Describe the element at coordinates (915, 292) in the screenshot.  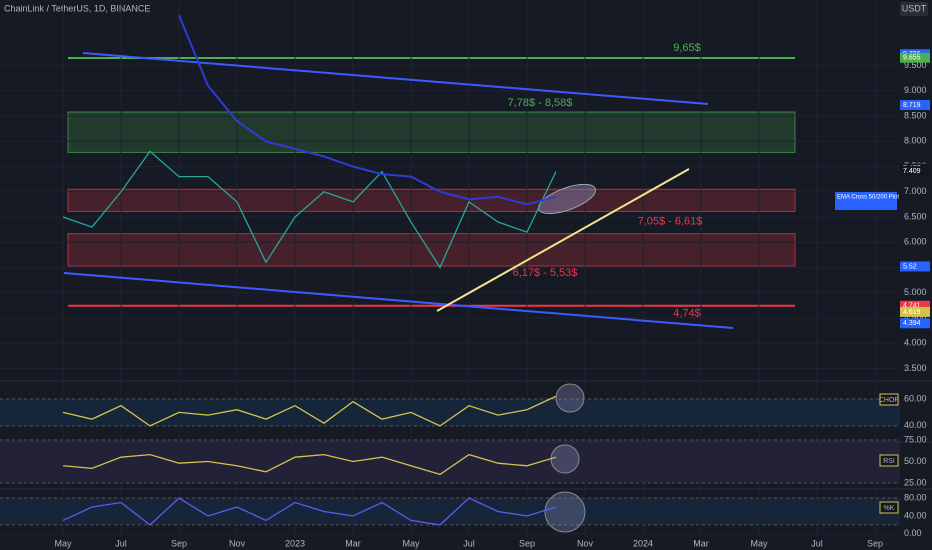
I see `y-tick-label: 5.000` at that location.